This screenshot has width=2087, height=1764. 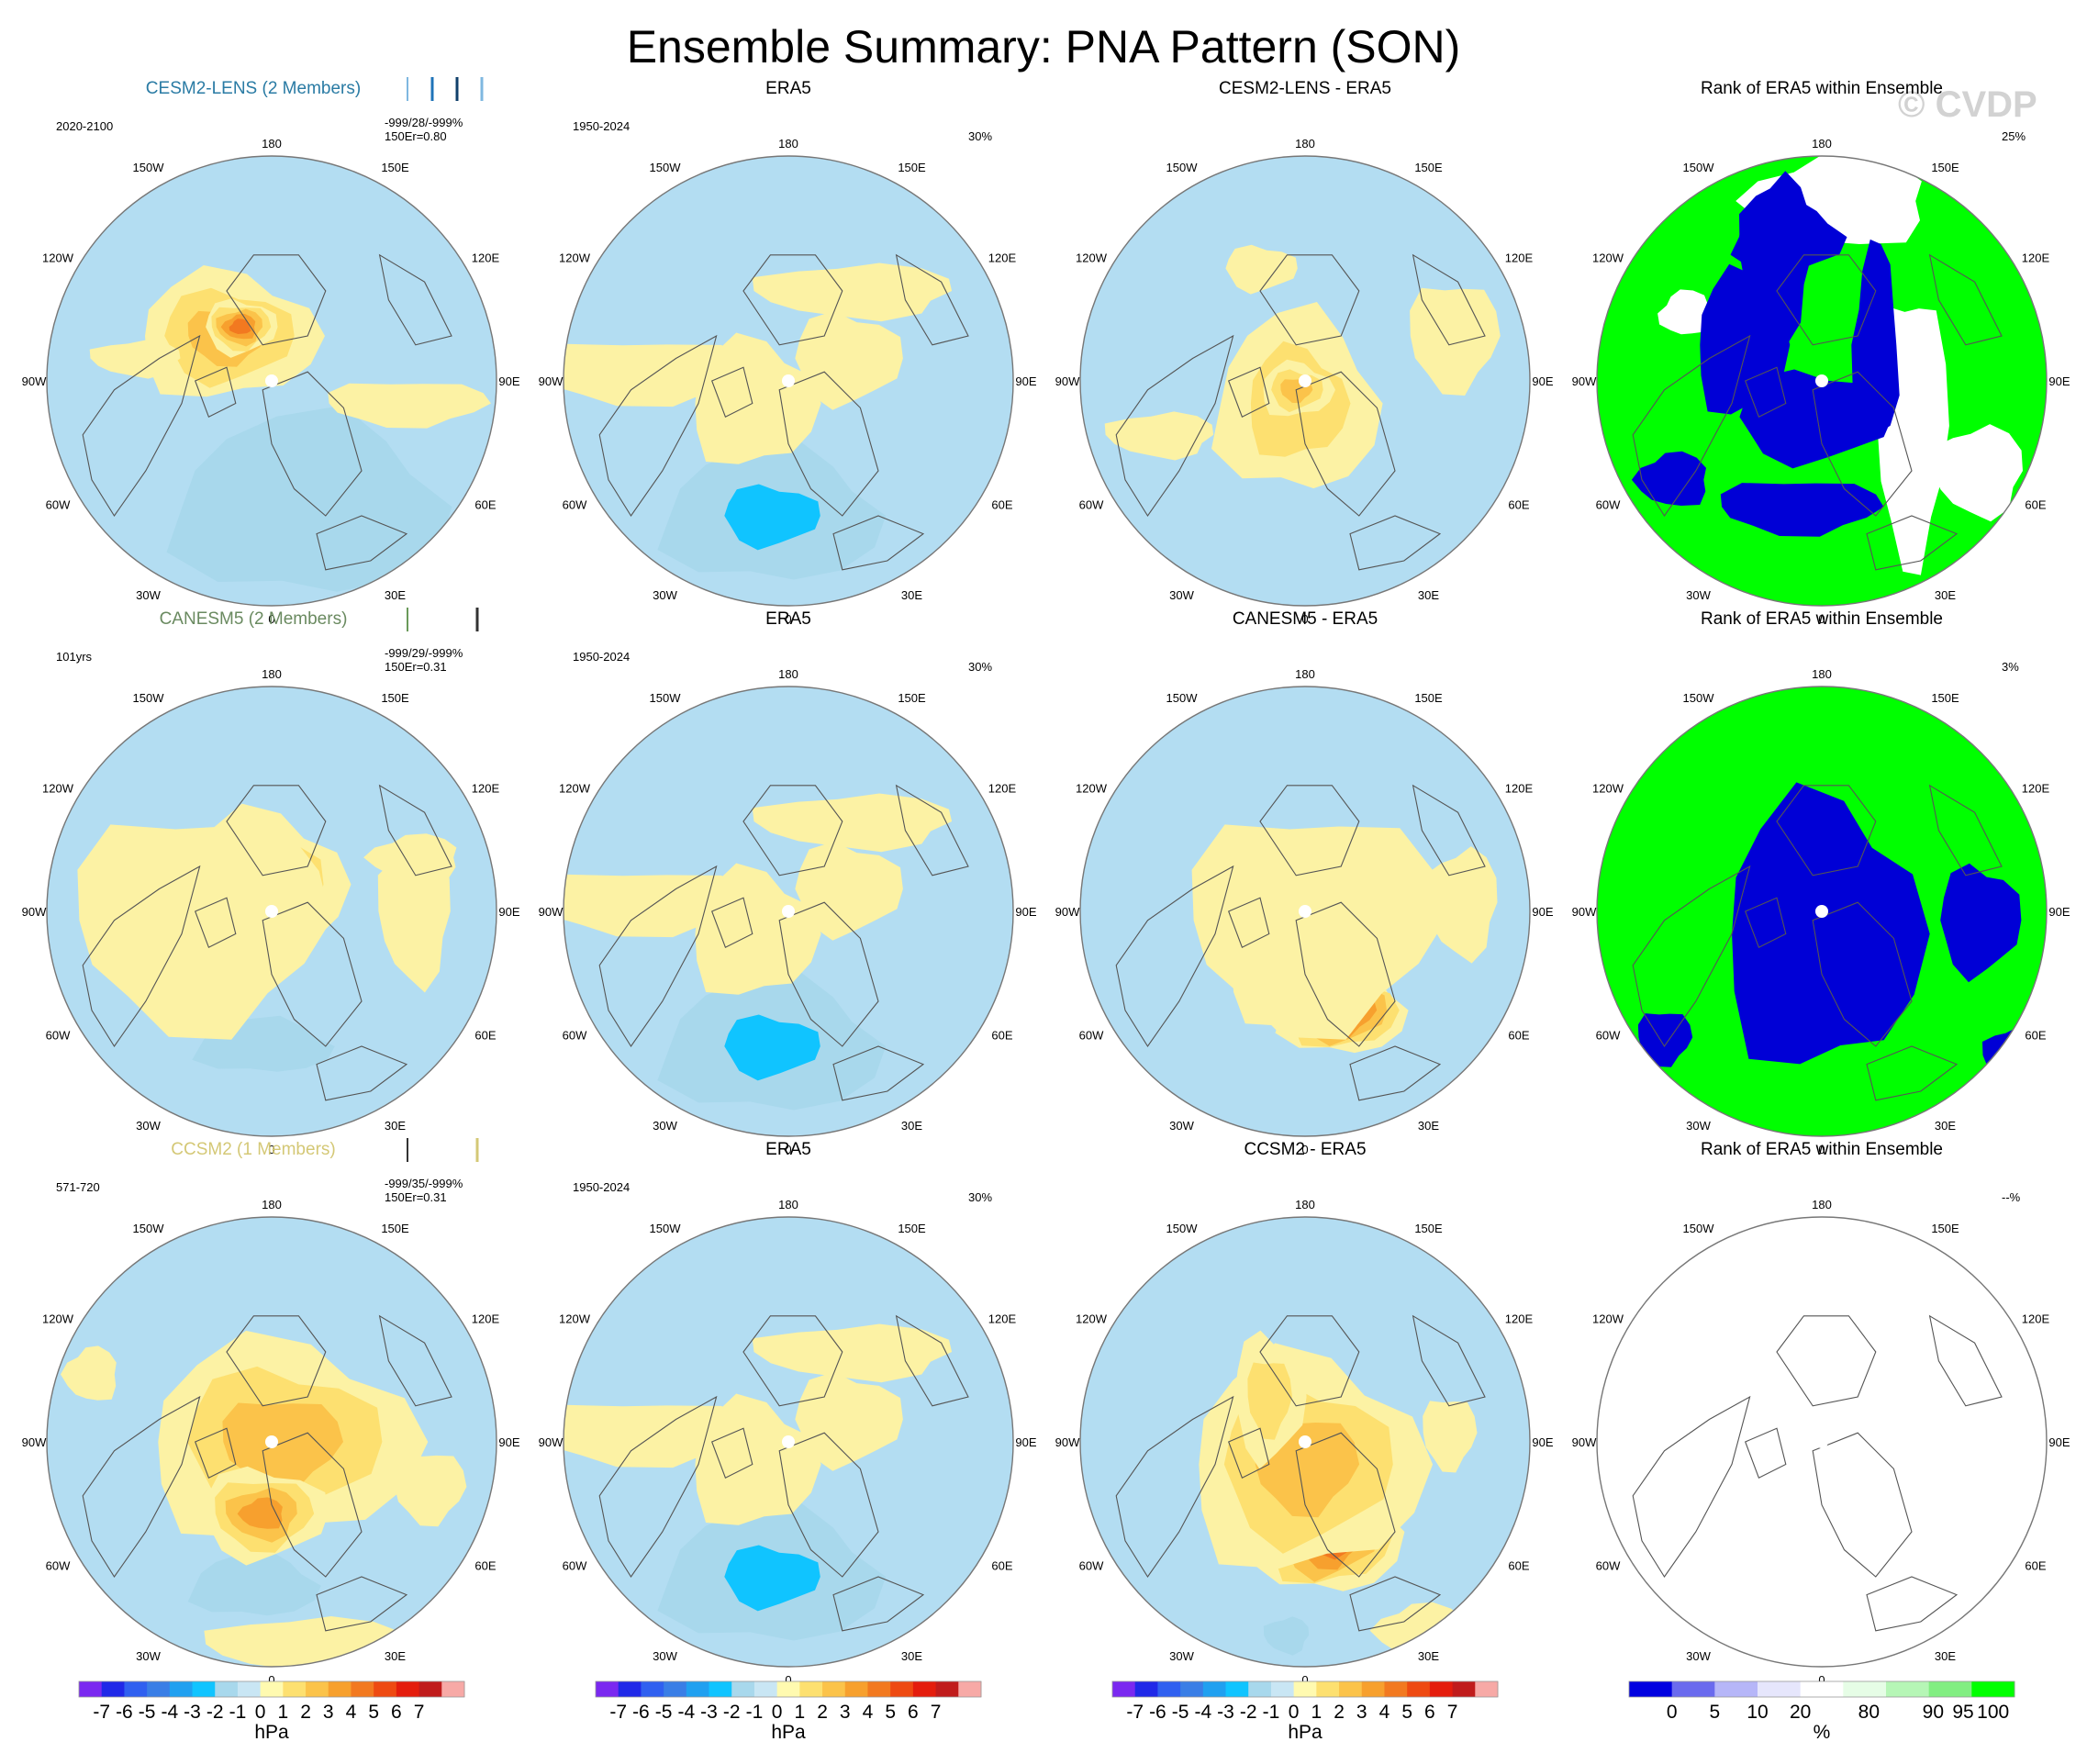 I want to click on row1-era5-map-lon-label: 60E, so click(x=1001, y=1036).